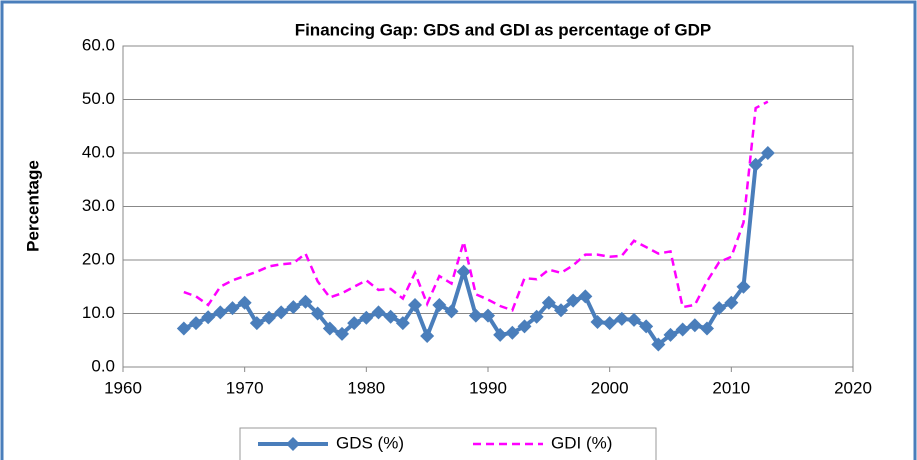  Describe the element at coordinates (731, 387) in the screenshot. I see `x-tick-label: 2010` at that location.